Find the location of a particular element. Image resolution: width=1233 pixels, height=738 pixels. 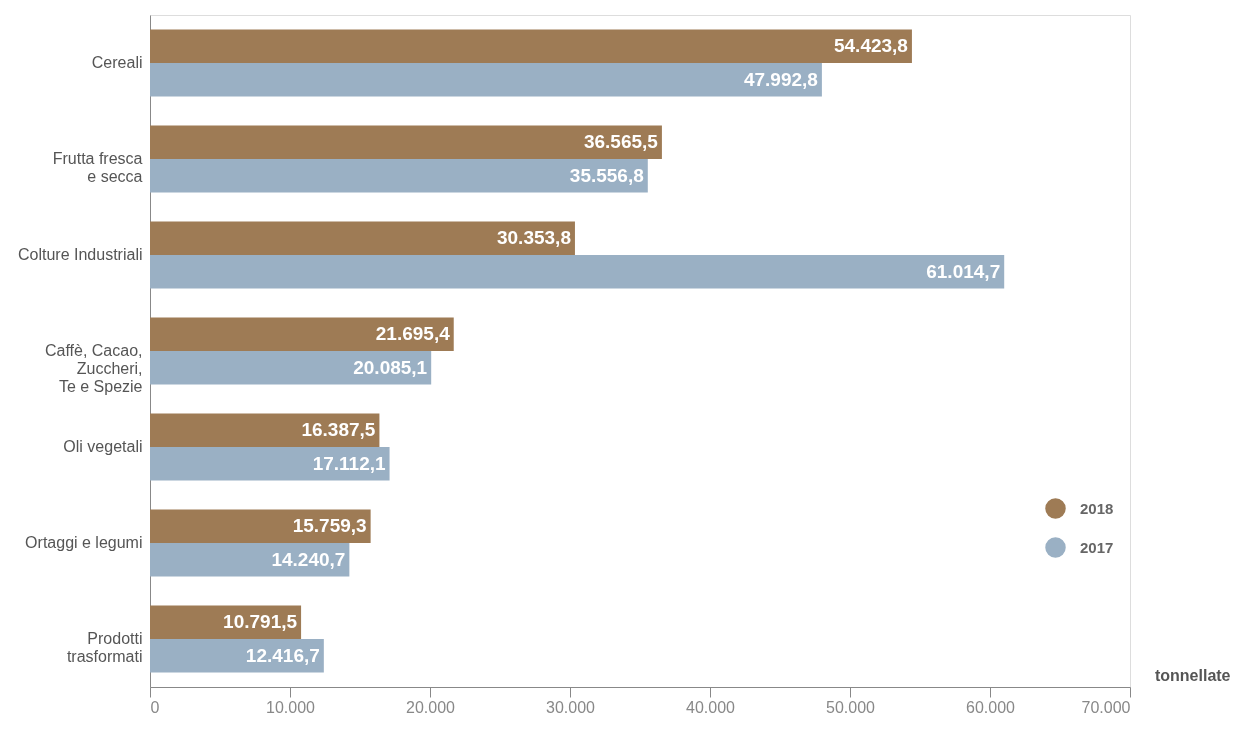

y-tick-label: Prodotti trasformati is located at coordinates (104, 647).